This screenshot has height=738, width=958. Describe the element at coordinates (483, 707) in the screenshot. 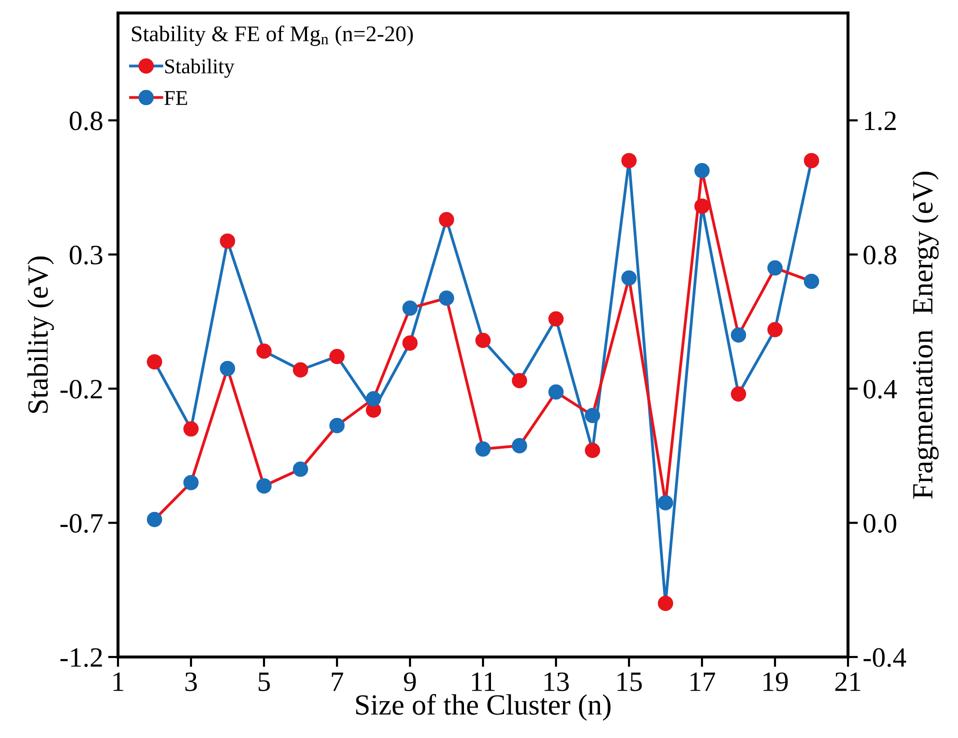

I see `x-axis-title: Size of the Cluster (n)` at that location.